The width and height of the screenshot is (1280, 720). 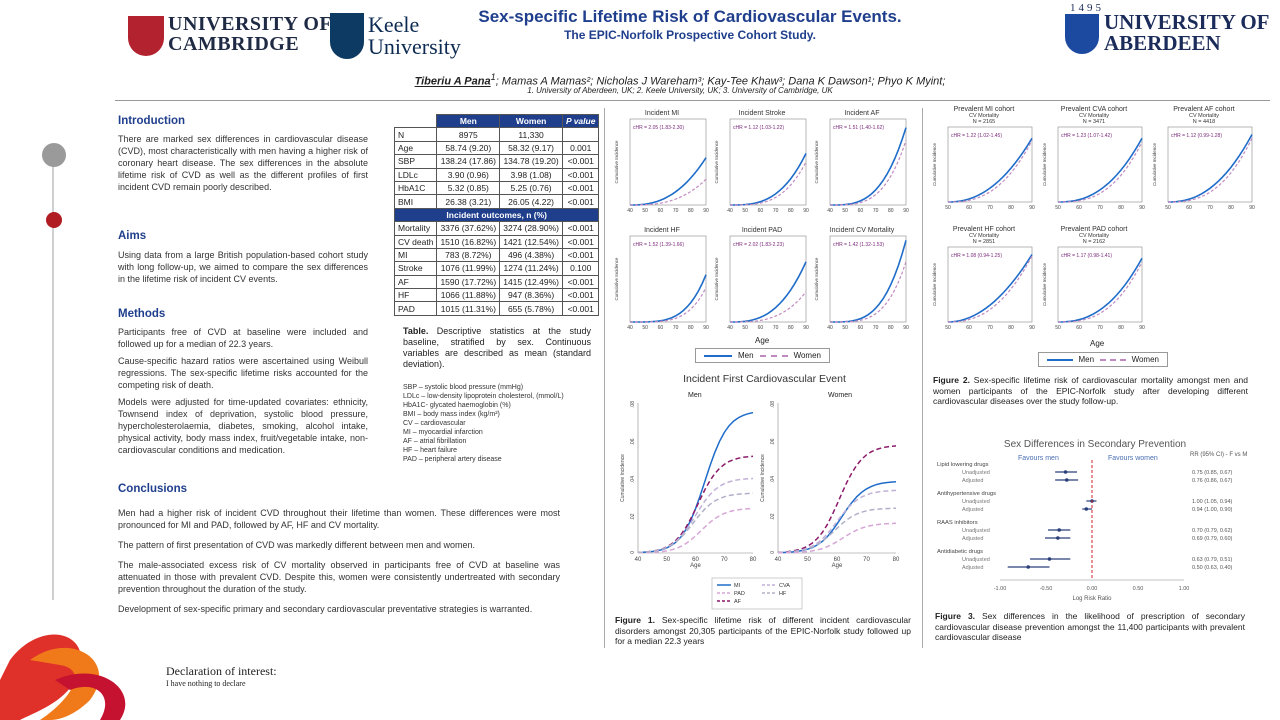 I want to click on table-section-row: Incident outcomes, n (%), so click(x=496, y=215).